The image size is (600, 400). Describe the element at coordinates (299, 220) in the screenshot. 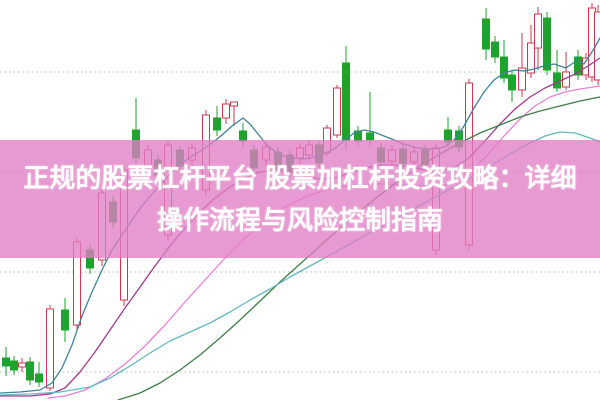

I see `headline-line-2: 操作流程与风险控制指南` at that location.